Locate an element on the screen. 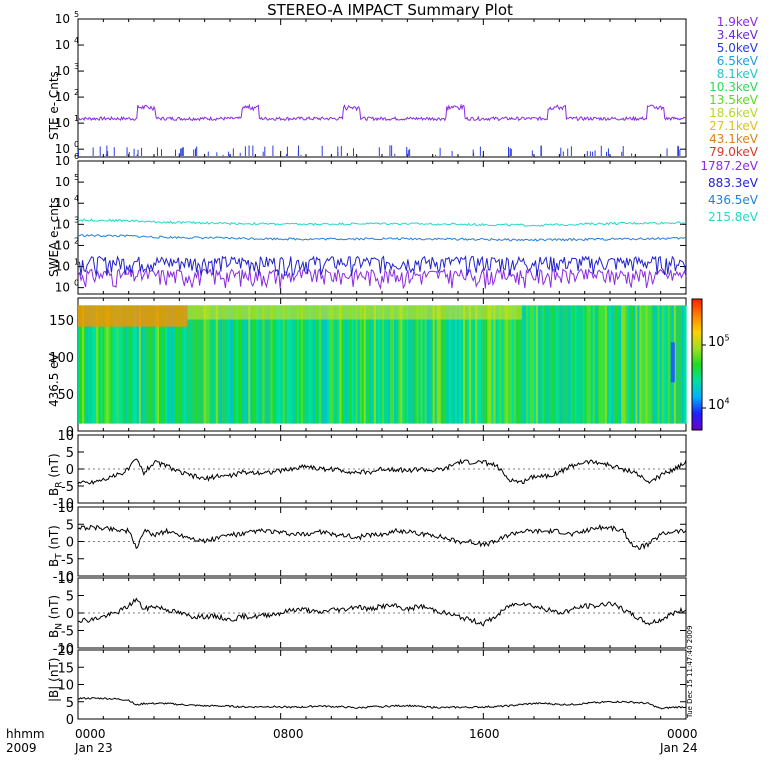 The image size is (780, 780). bmag-ytick-label: 15 is located at coordinates (65, 668).